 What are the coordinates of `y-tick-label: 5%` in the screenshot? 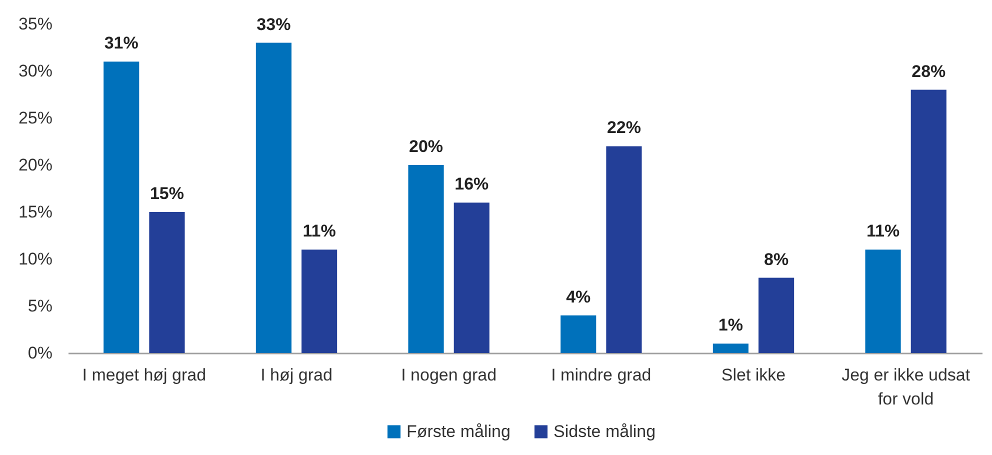 It's located at (40, 306).